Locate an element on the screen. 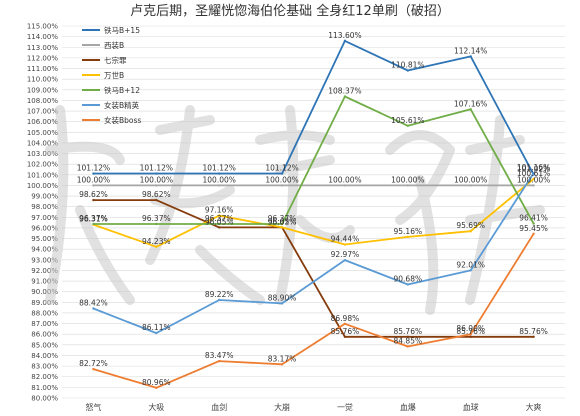 Image resolution: width=580 pixels, height=416 pixels. data-label: 96.05% is located at coordinates (219, 221).